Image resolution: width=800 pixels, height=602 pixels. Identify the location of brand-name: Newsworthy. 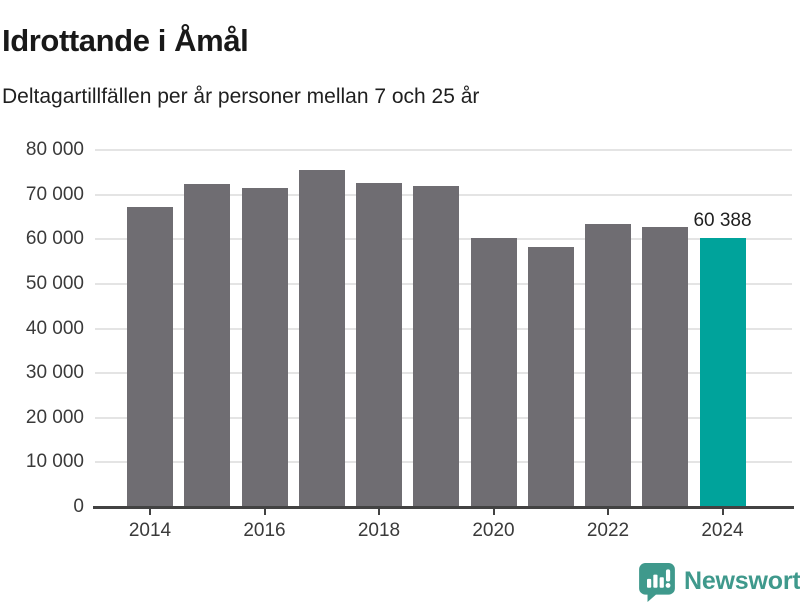
(742, 581).